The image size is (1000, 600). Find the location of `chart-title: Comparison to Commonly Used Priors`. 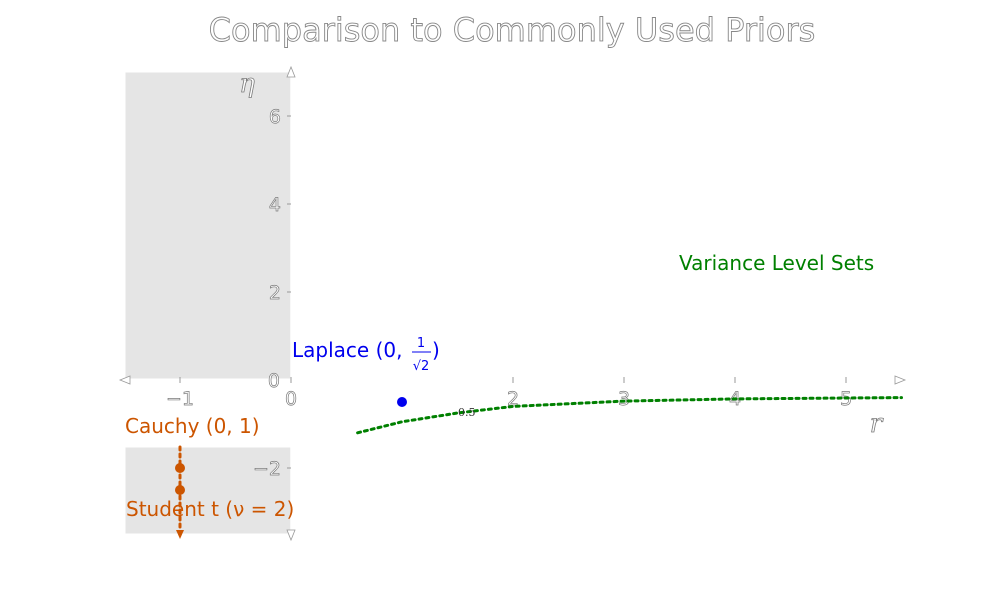

chart-title: Comparison to Commonly Used Priors is located at coordinates (512, 30).